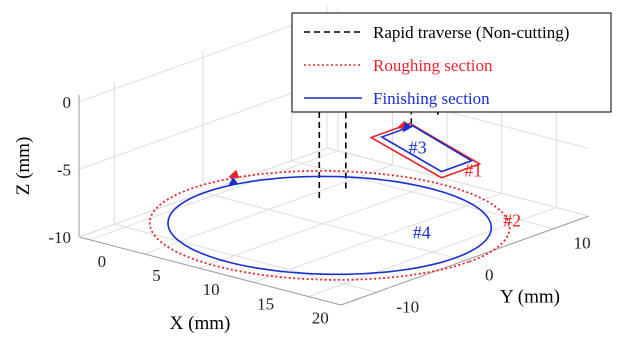  I want to click on x-tick-label: 10, so click(211, 289).